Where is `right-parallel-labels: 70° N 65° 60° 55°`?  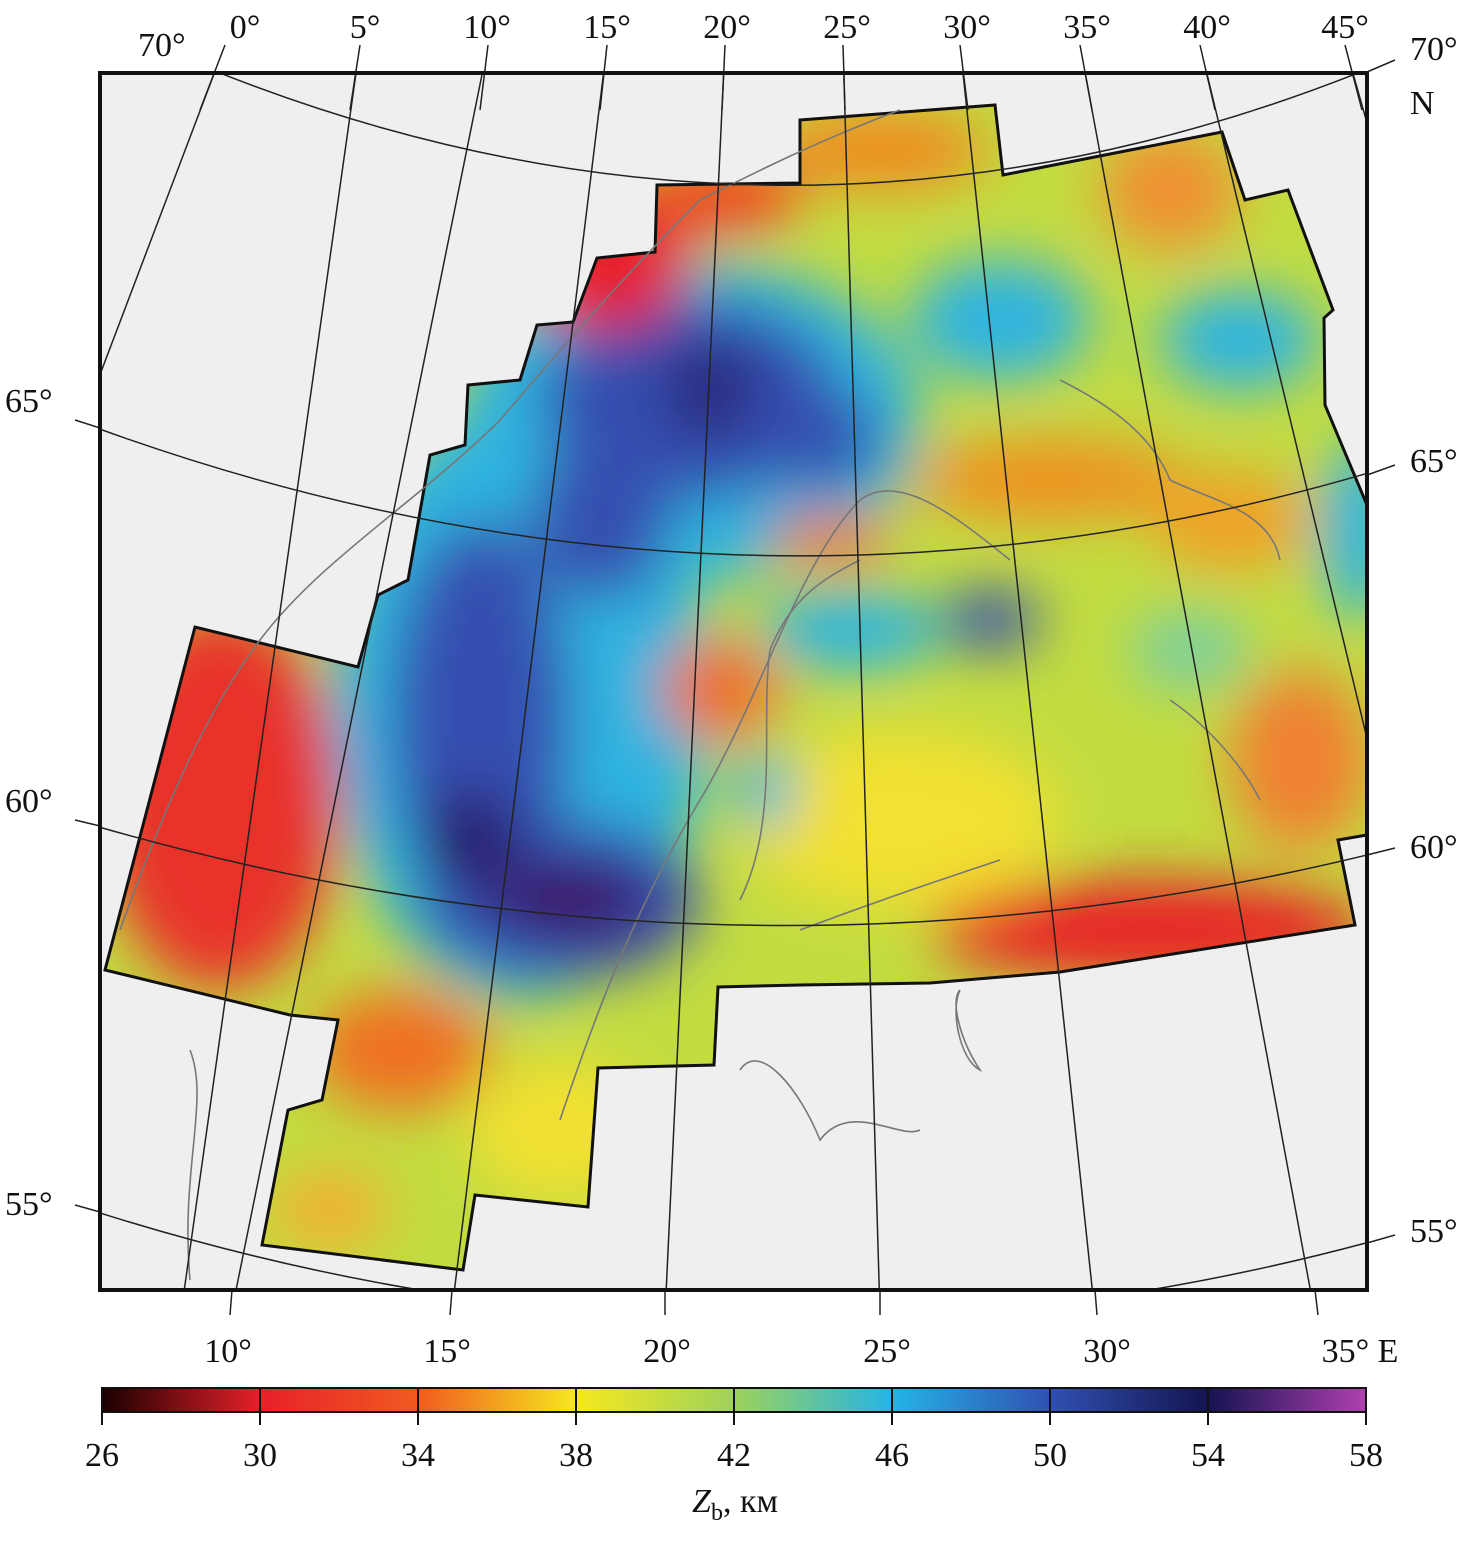
right-parallel-labels: 70° N 65° 60° 55° is located at coordinates (1434, 640).